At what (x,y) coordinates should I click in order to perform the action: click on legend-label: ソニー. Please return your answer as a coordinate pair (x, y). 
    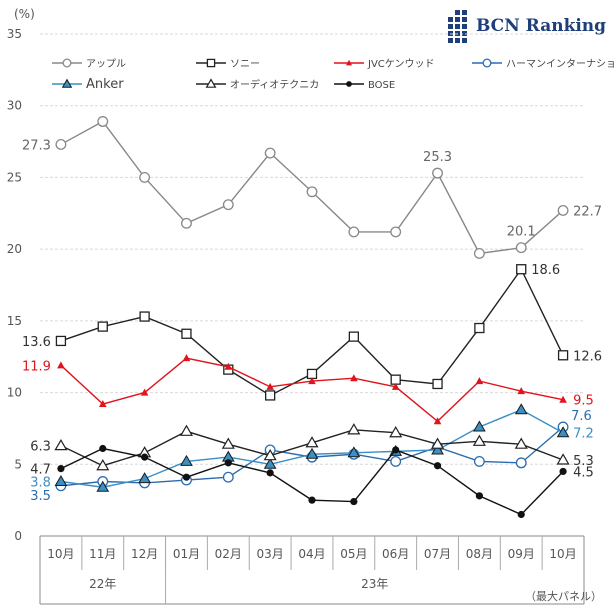
    Looking at the image, I should click on (245, 64).